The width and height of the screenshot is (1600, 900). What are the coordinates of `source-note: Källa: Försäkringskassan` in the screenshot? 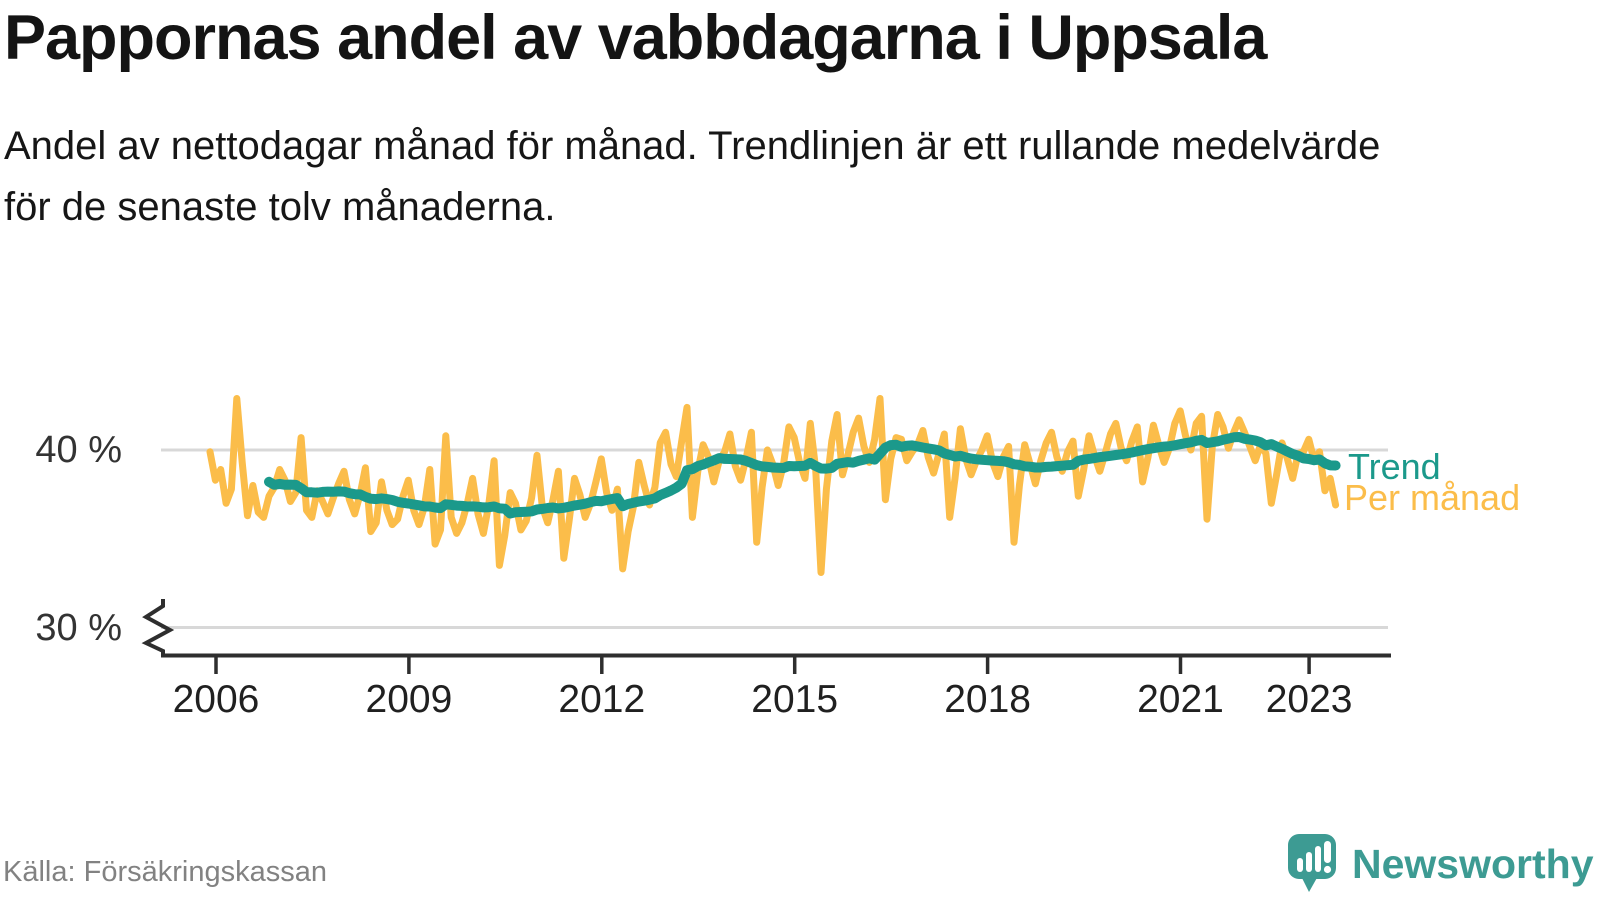 It's located at (165, 872).